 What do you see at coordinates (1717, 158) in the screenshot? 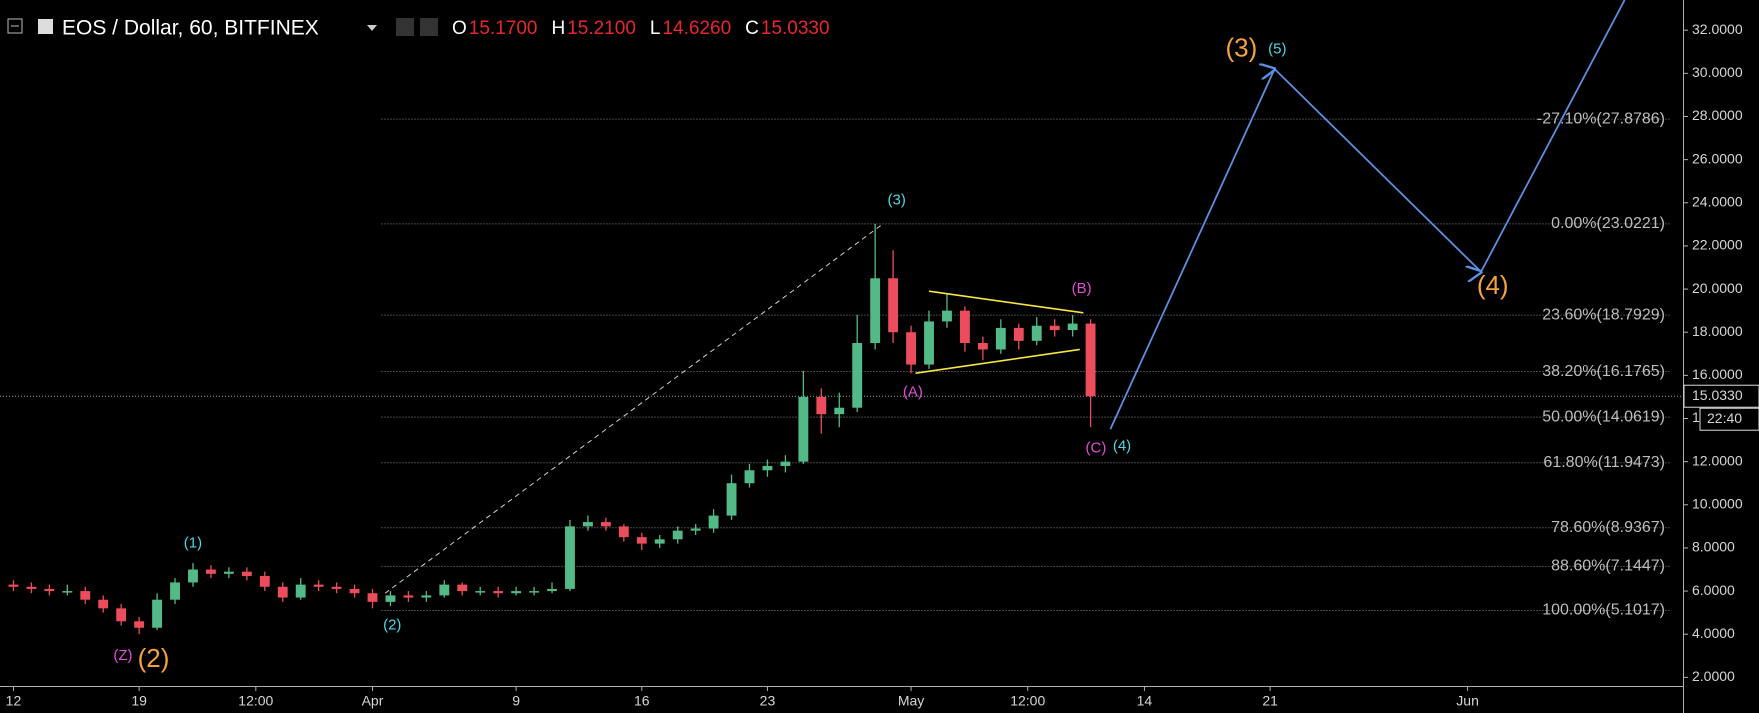
I see `y-tick-label: 26.0000` at bounding box center [1717, 158].